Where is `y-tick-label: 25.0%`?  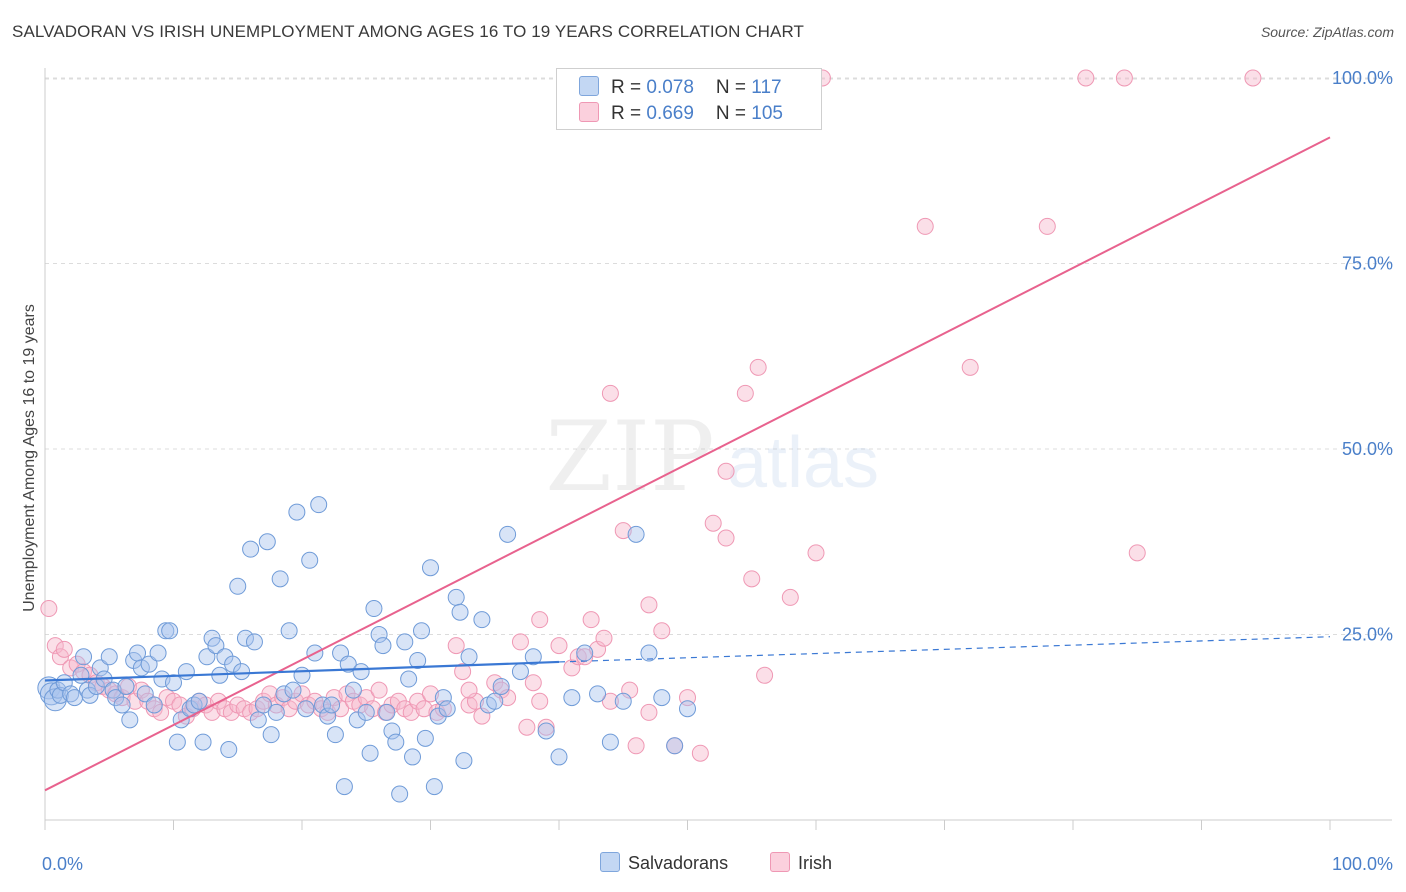 y-tick-label: 25.0% is located at coordinates (1367, 635).